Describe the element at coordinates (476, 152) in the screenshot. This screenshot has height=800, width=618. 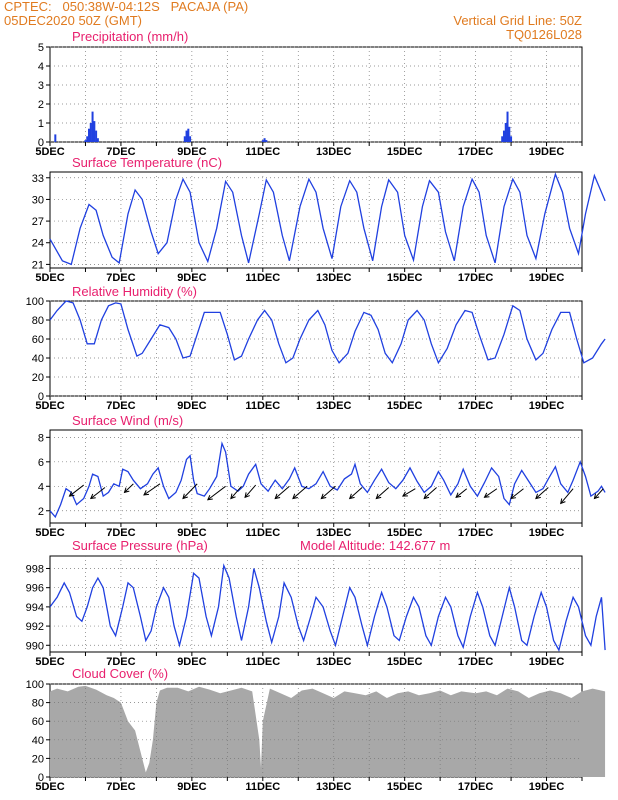
I see `precipitation-xtick-label-6: 17DEC` at that location.